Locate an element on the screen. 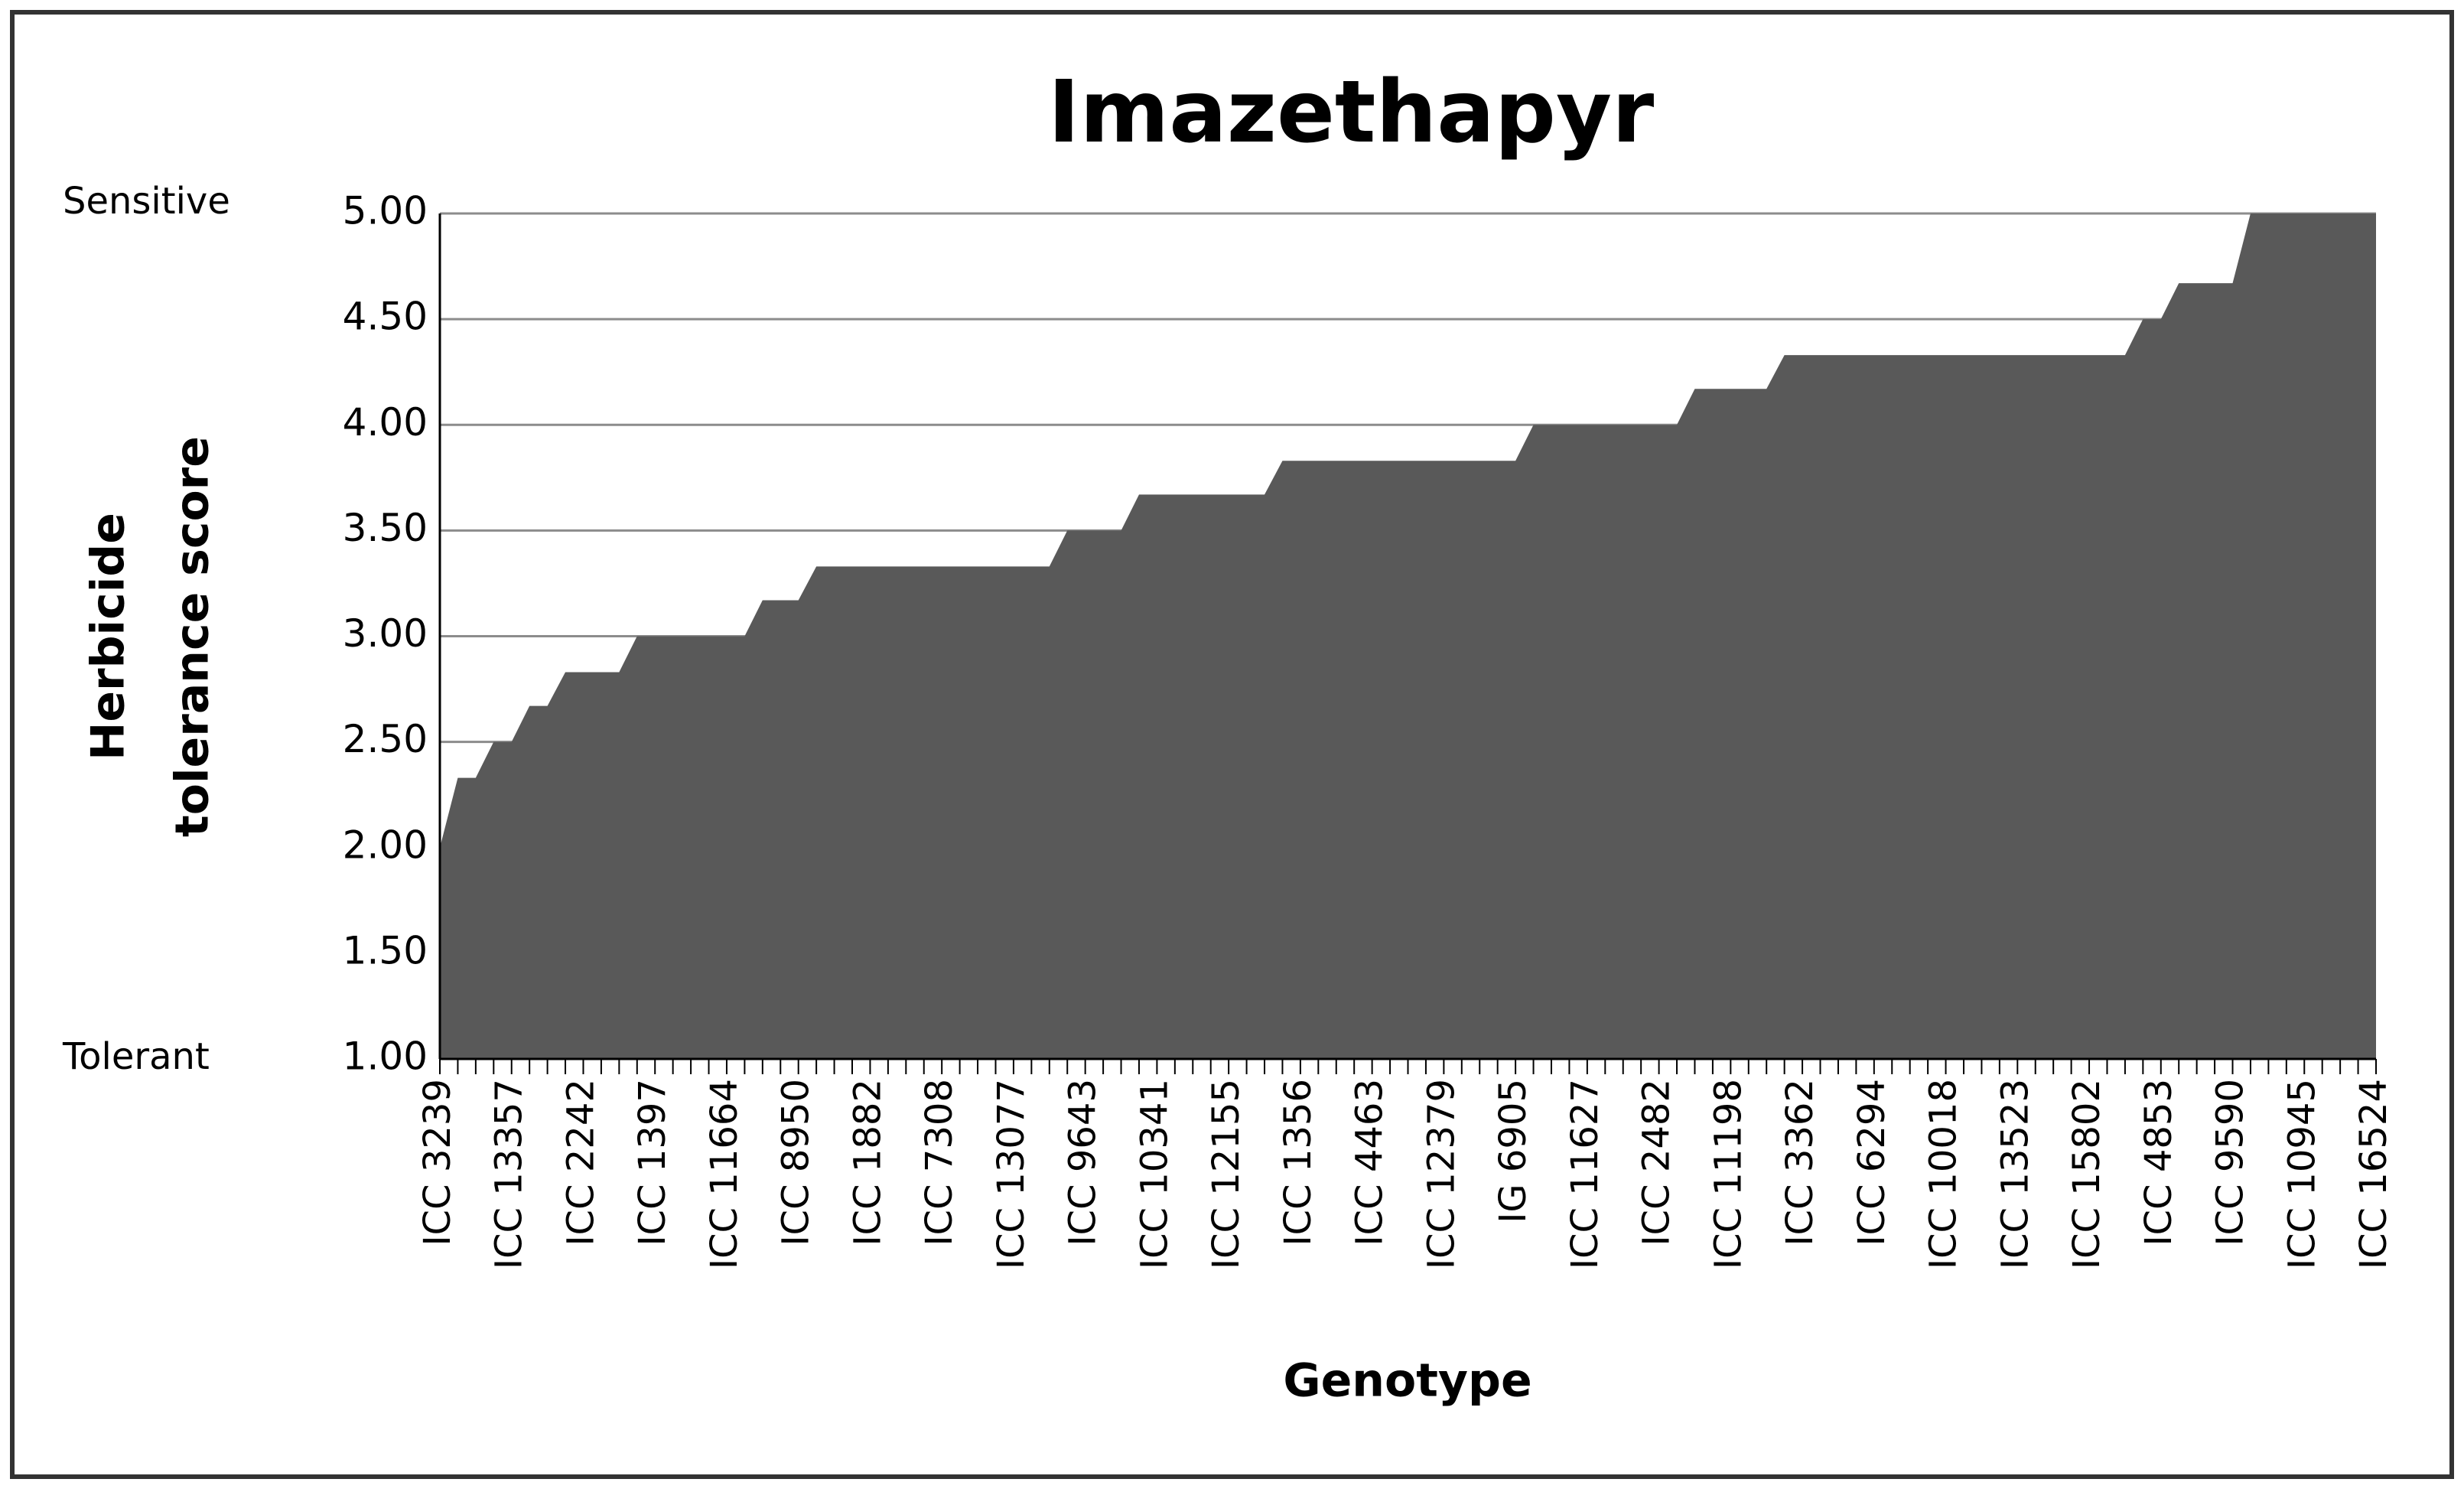 The image size is (2464, 1492). y-axis-title: tolerance score is located at coordinates (193, 637).